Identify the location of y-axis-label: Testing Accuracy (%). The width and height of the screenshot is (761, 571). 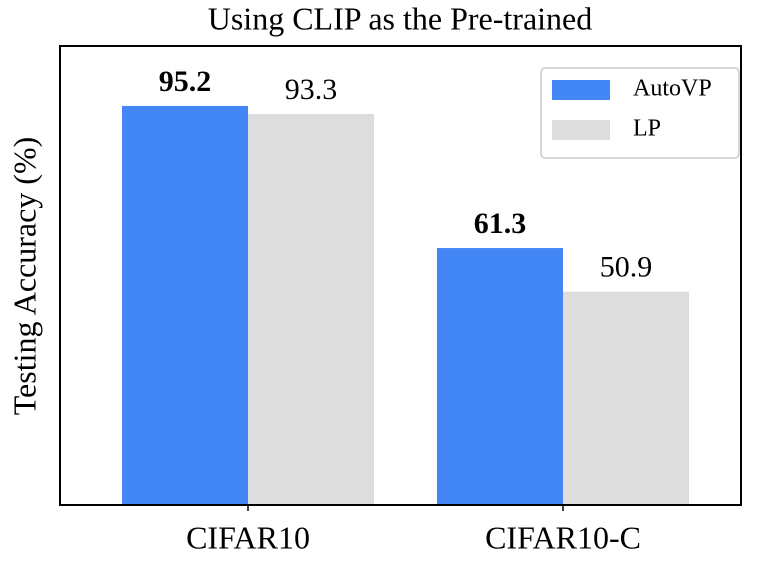
(24, 276).